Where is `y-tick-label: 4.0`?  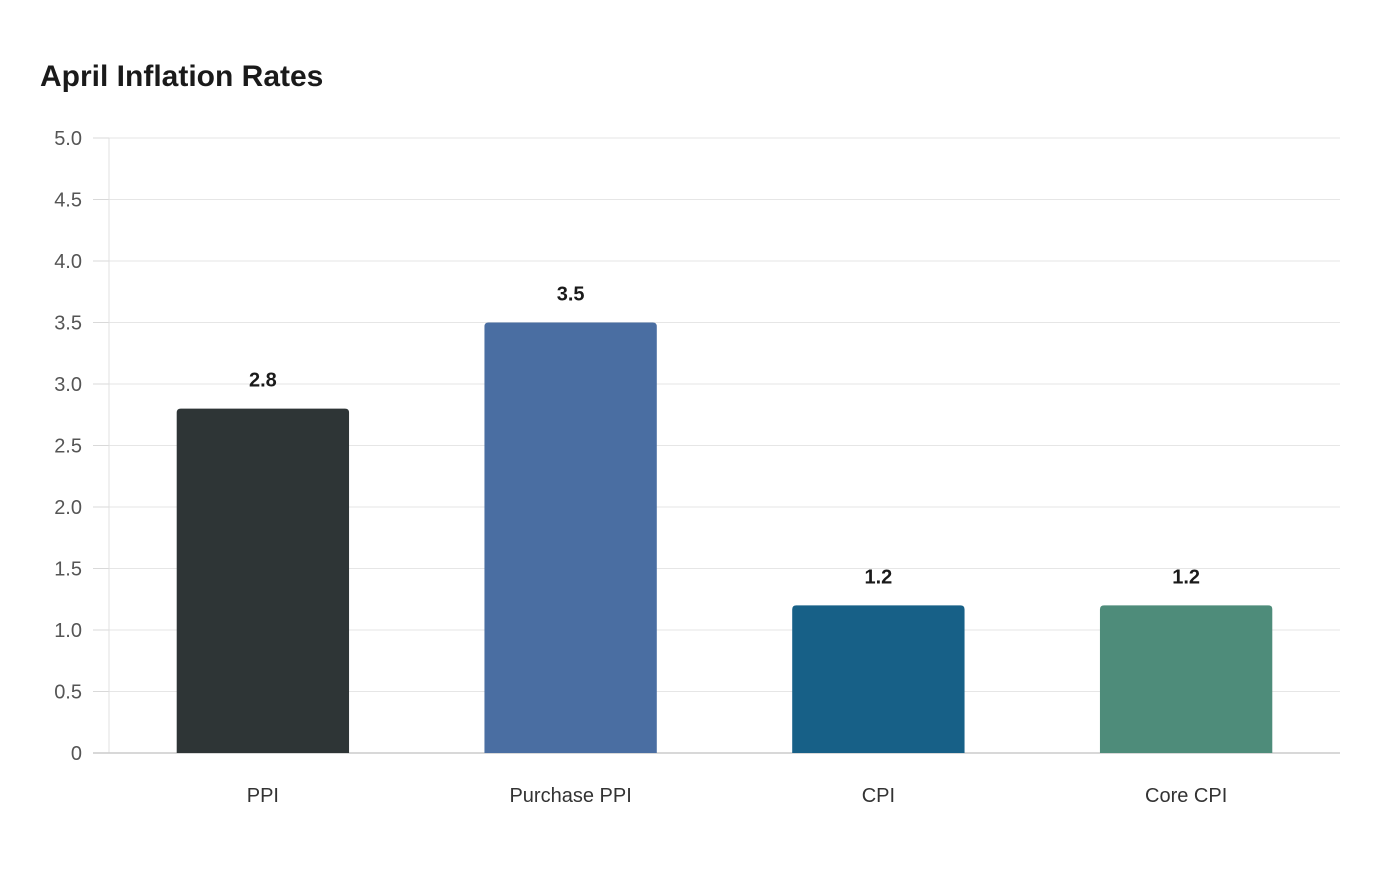
y-tick-label: 4.0 is located at coordinates (68, 262).